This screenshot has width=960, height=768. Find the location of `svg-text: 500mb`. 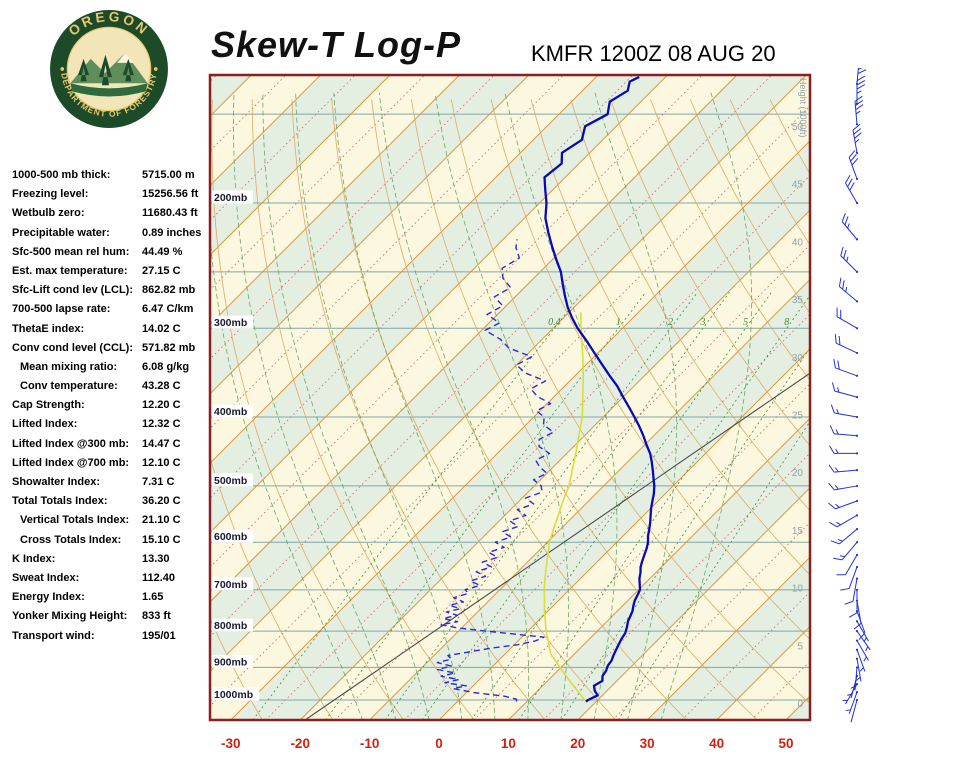

svg-text: 500mb is located at coordinates (230, 481).